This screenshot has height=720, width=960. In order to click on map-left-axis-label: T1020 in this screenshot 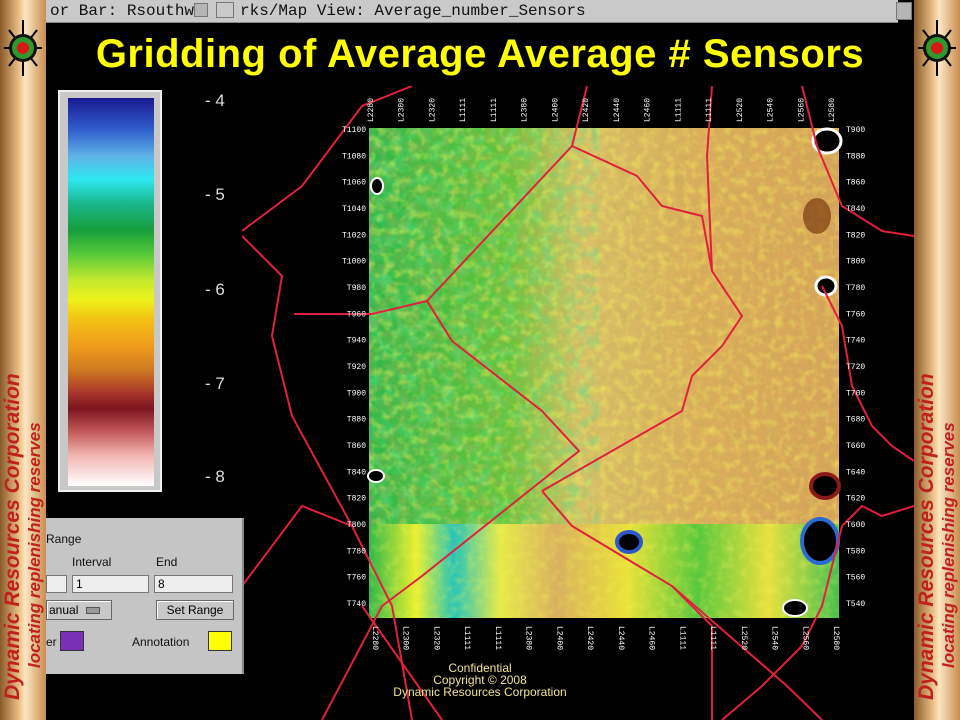, I will do `click(354, 235)`.